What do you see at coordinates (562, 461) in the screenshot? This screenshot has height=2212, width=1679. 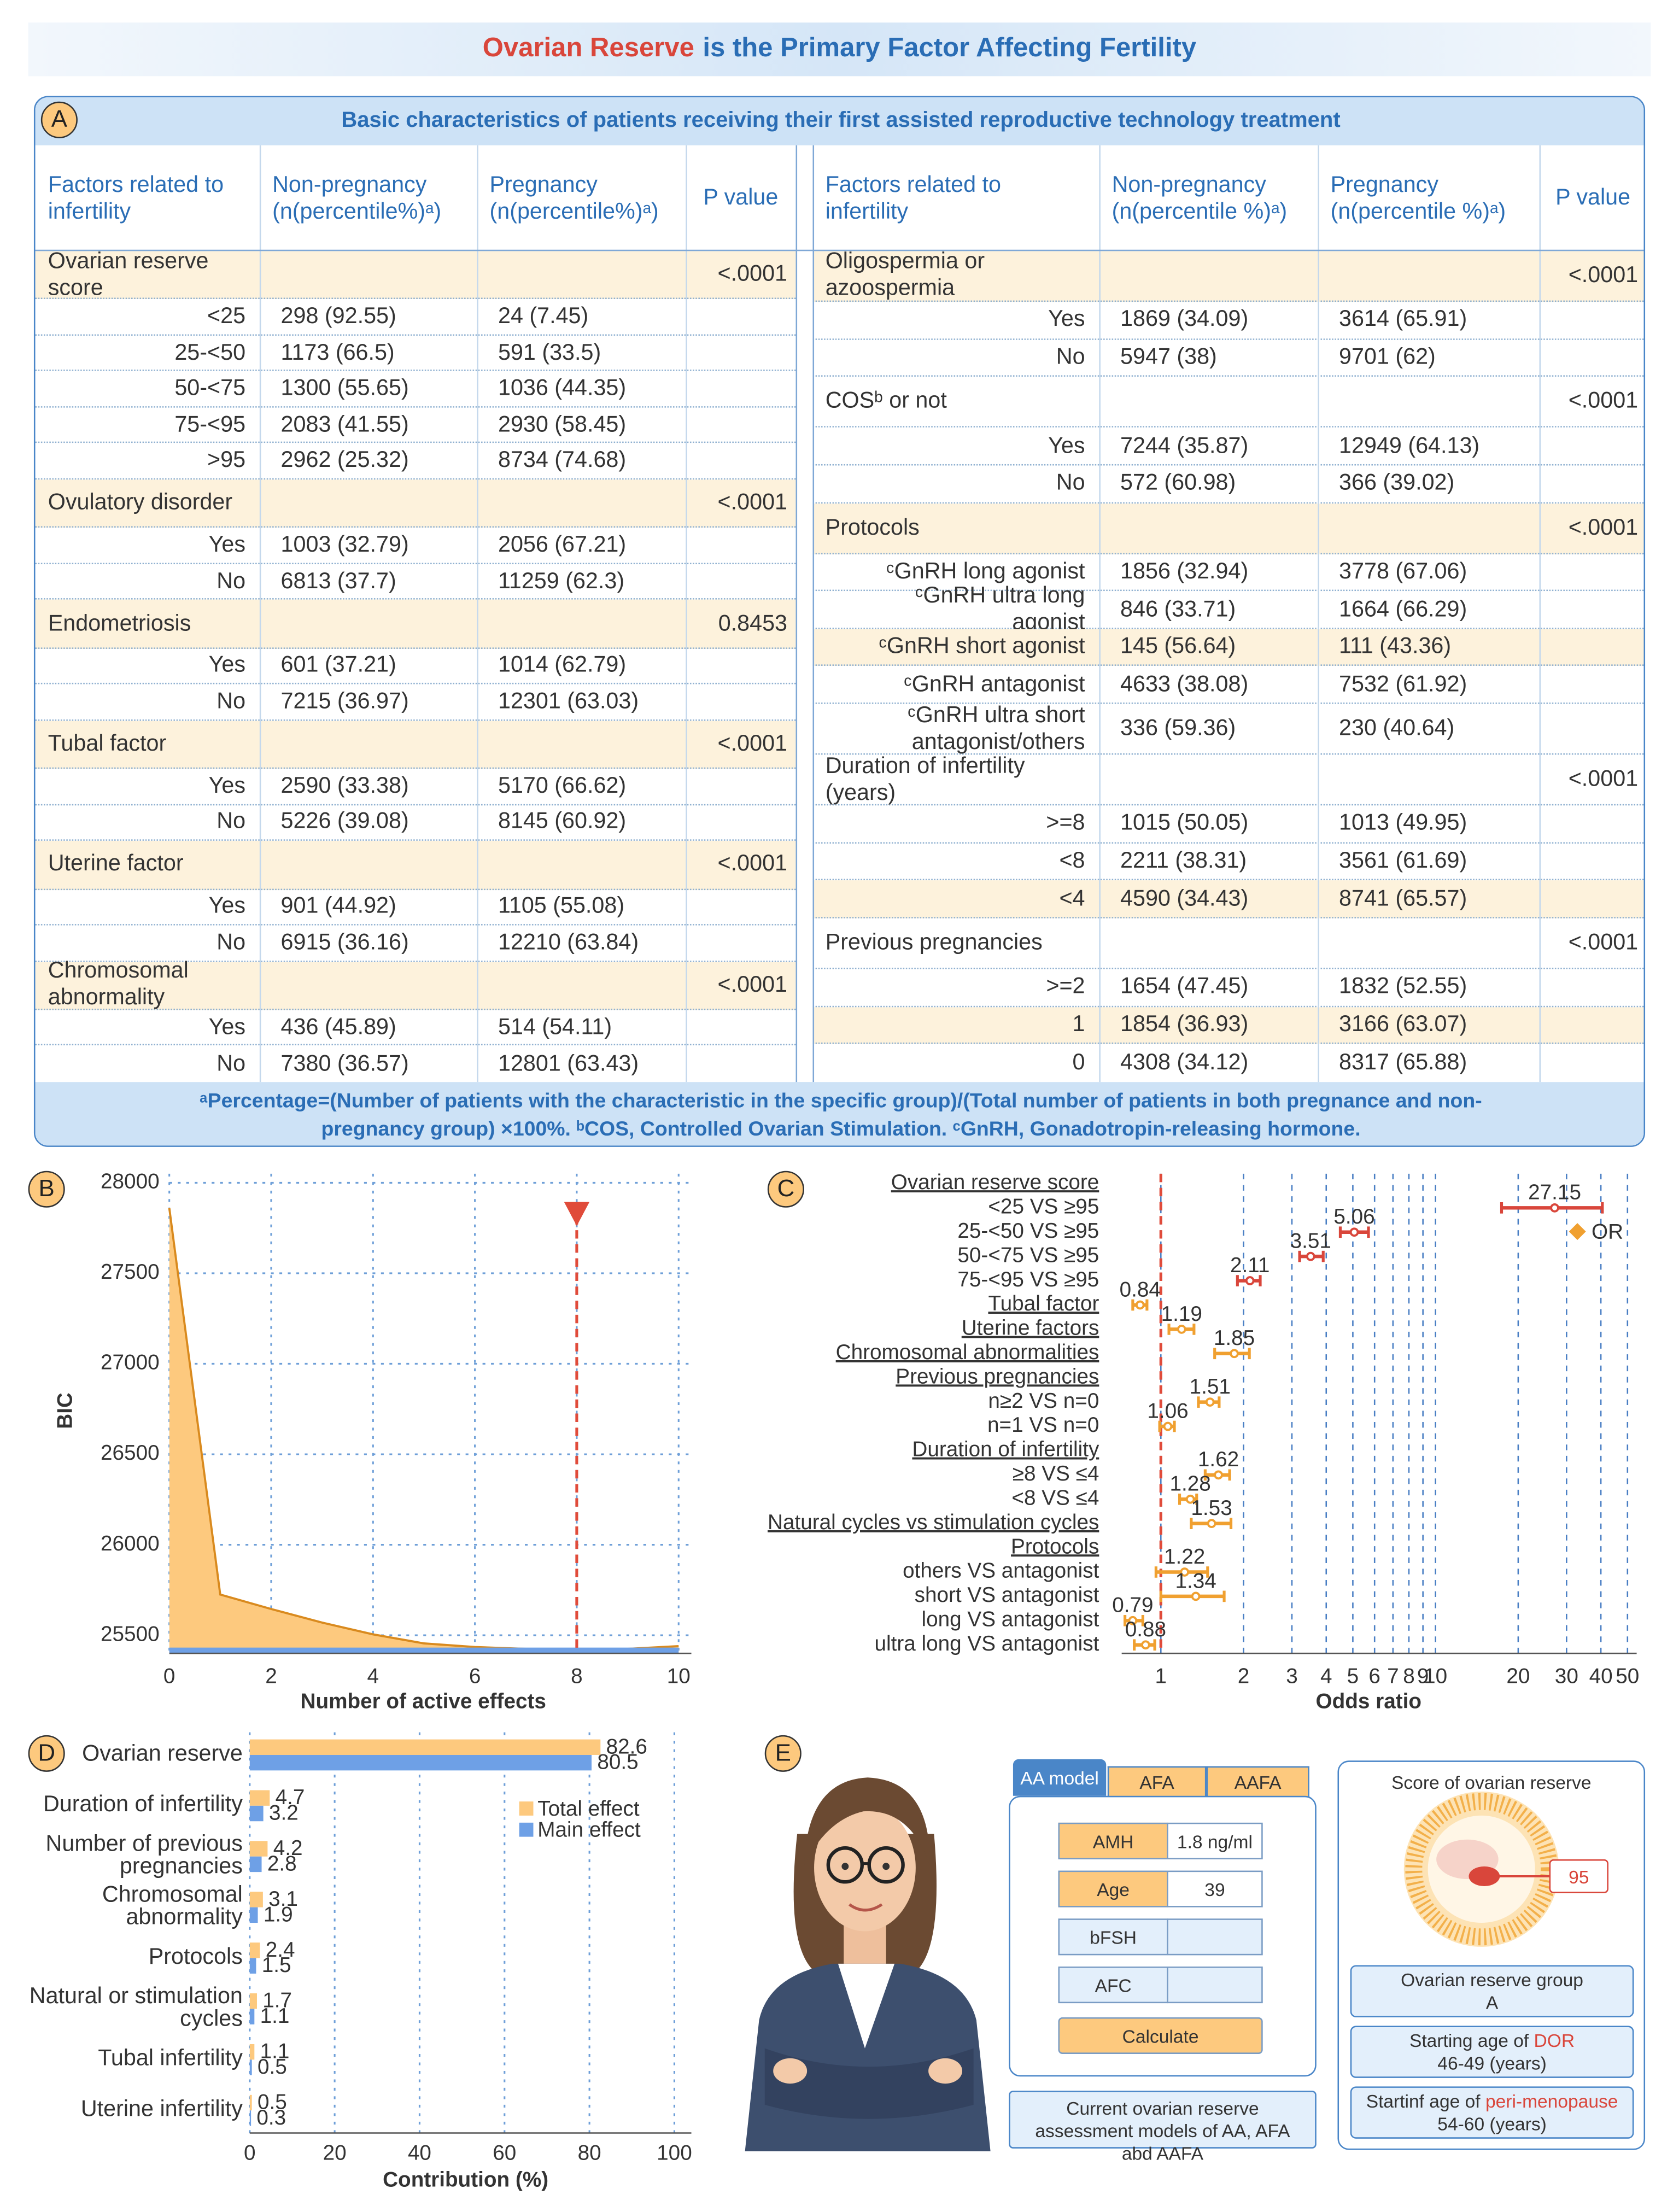 I see `table-cell: 8734 (74.68)` at bounding box center [562, 461].